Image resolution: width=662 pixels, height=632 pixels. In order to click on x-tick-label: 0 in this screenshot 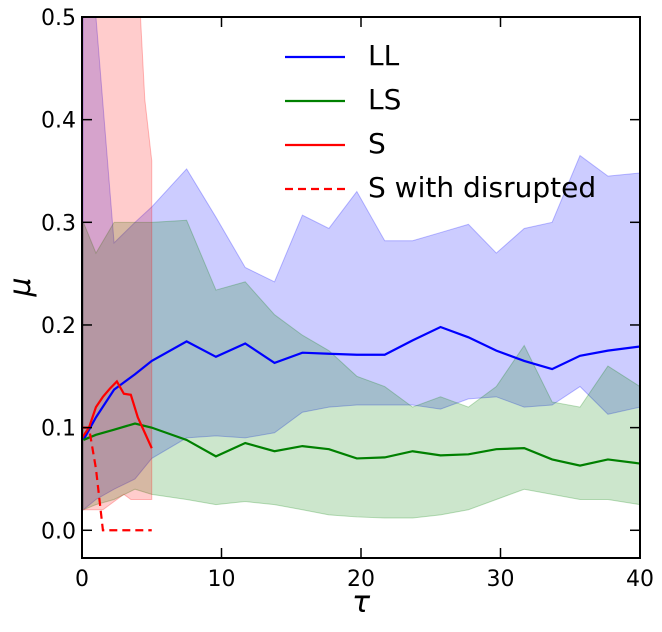, I will do `click(82, 579)`.